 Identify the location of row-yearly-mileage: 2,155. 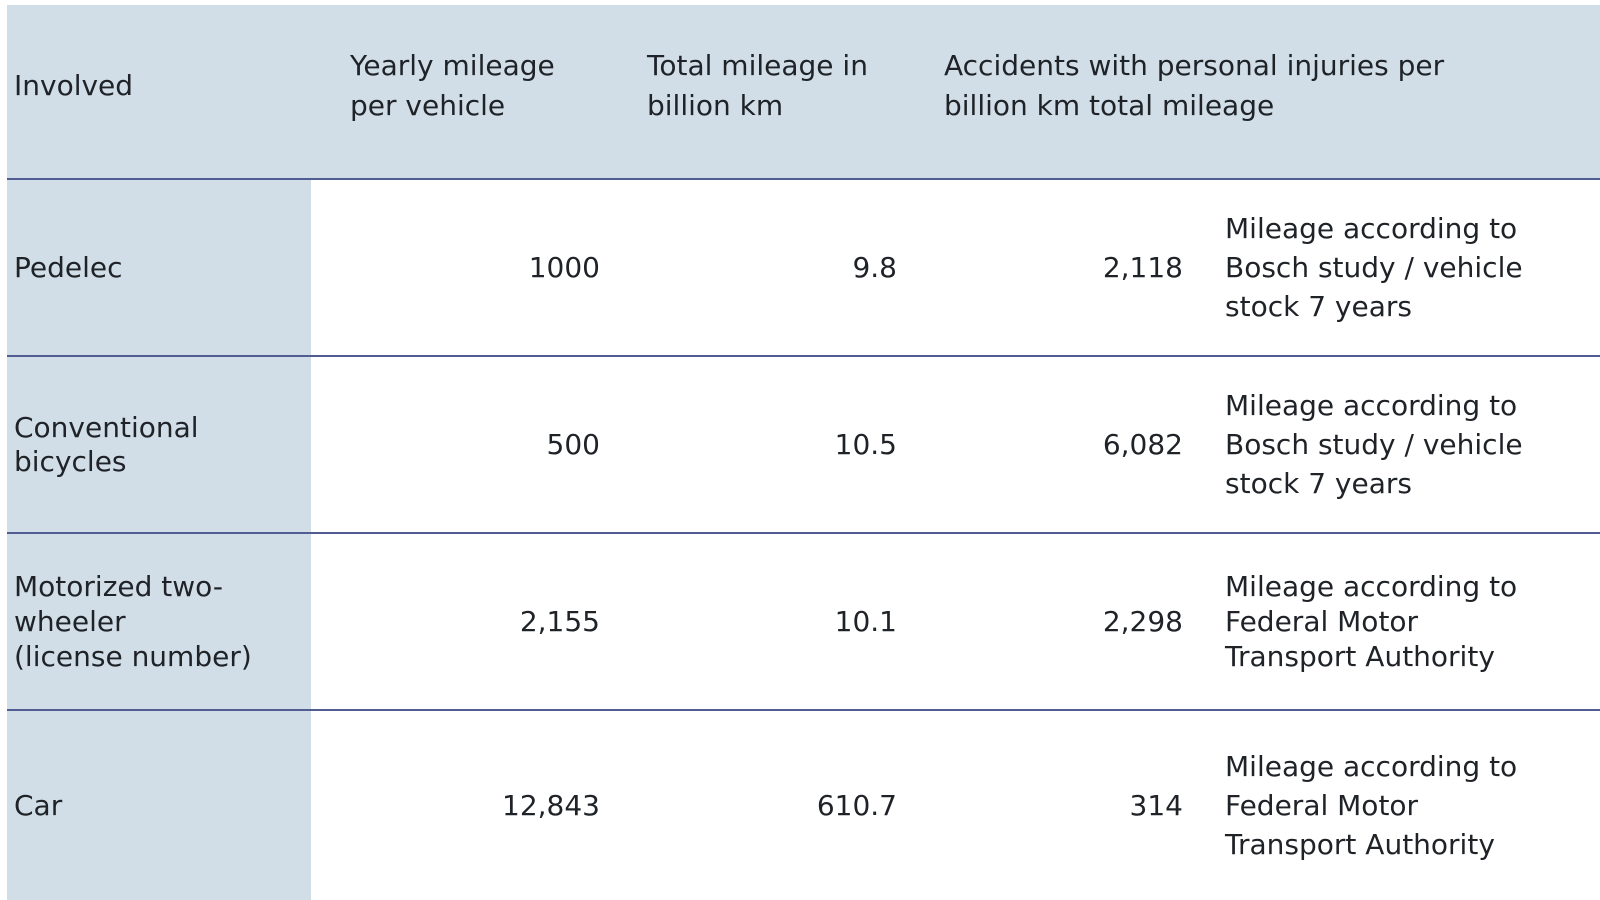
(559, 621).